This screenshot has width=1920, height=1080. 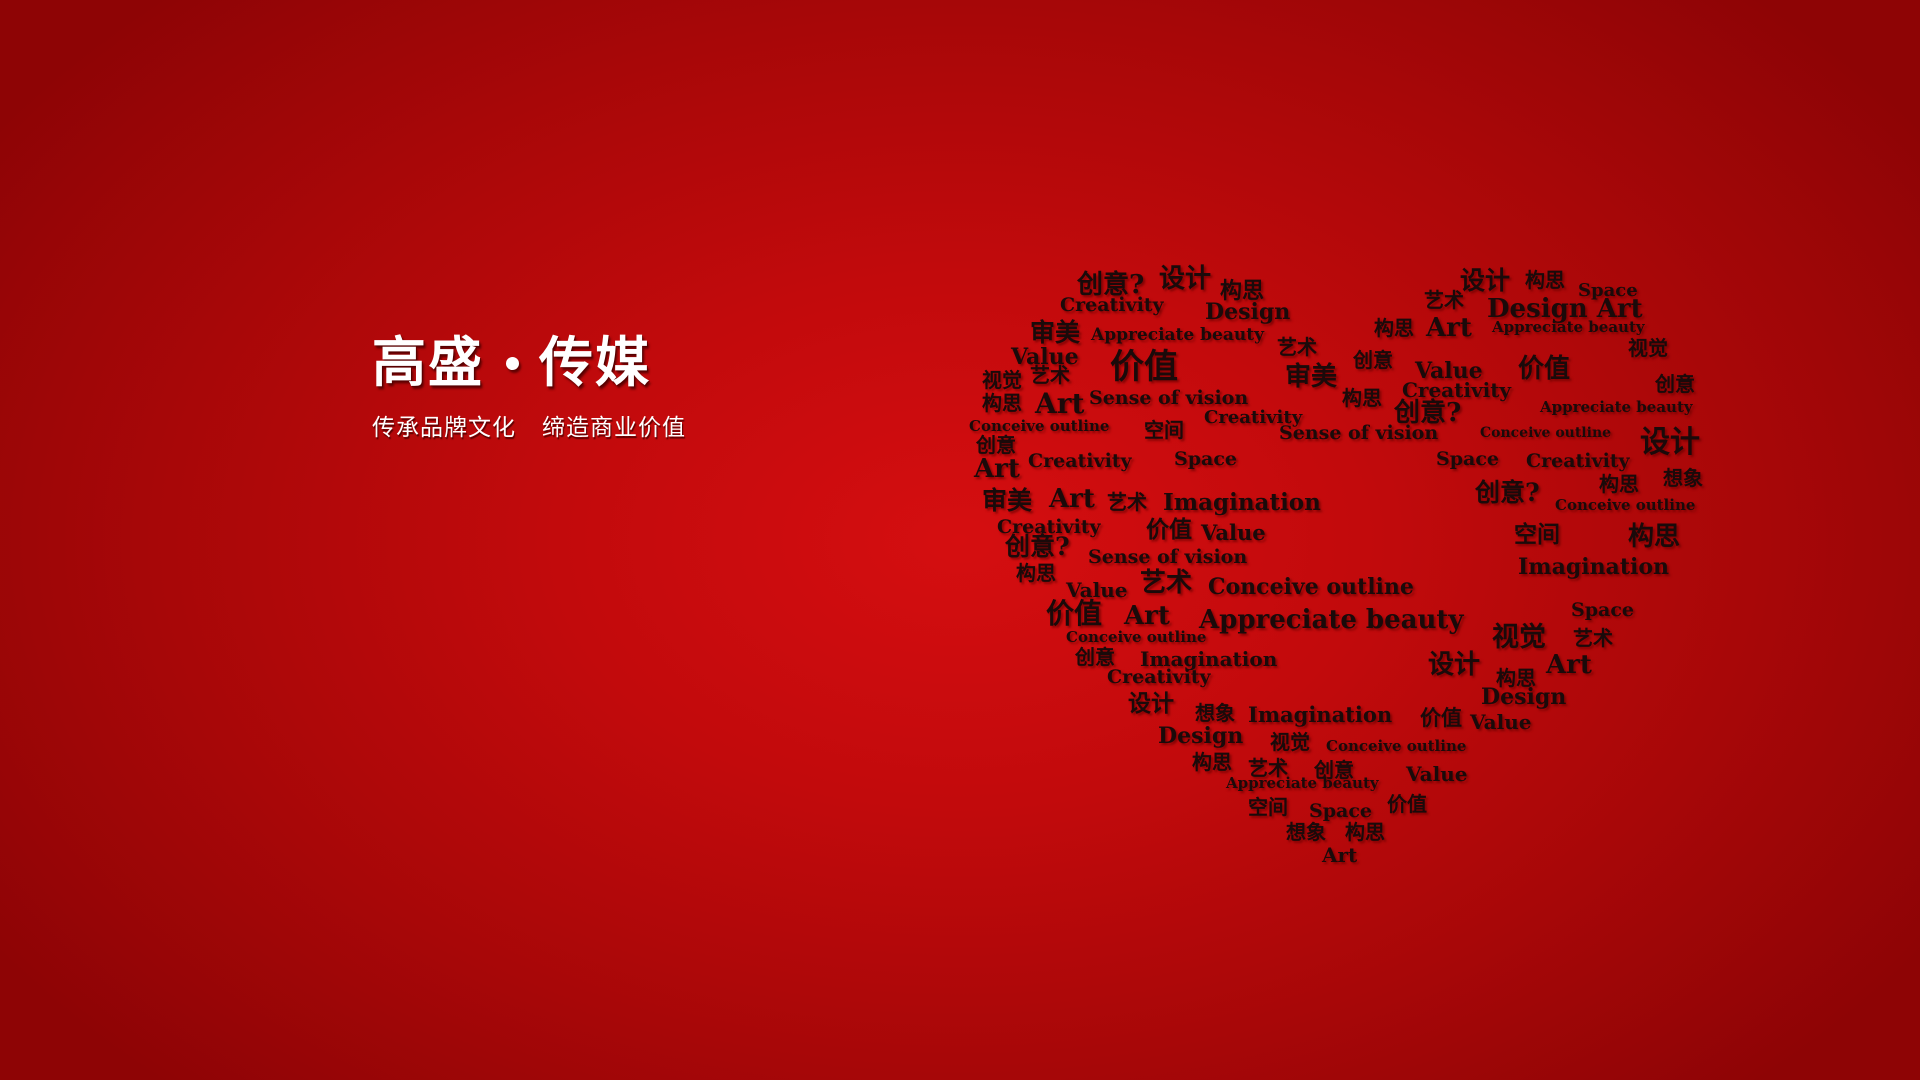 I want to click on brand-slogan: 传承品牌文化 缔造商业价值, so click(x=572, y=425).